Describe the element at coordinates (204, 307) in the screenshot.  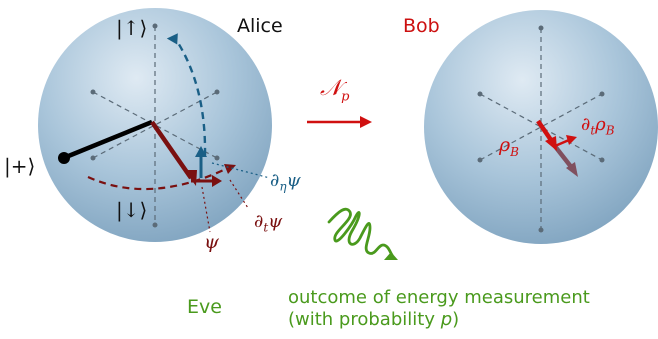
I see `eve-label: Eve` at that location.